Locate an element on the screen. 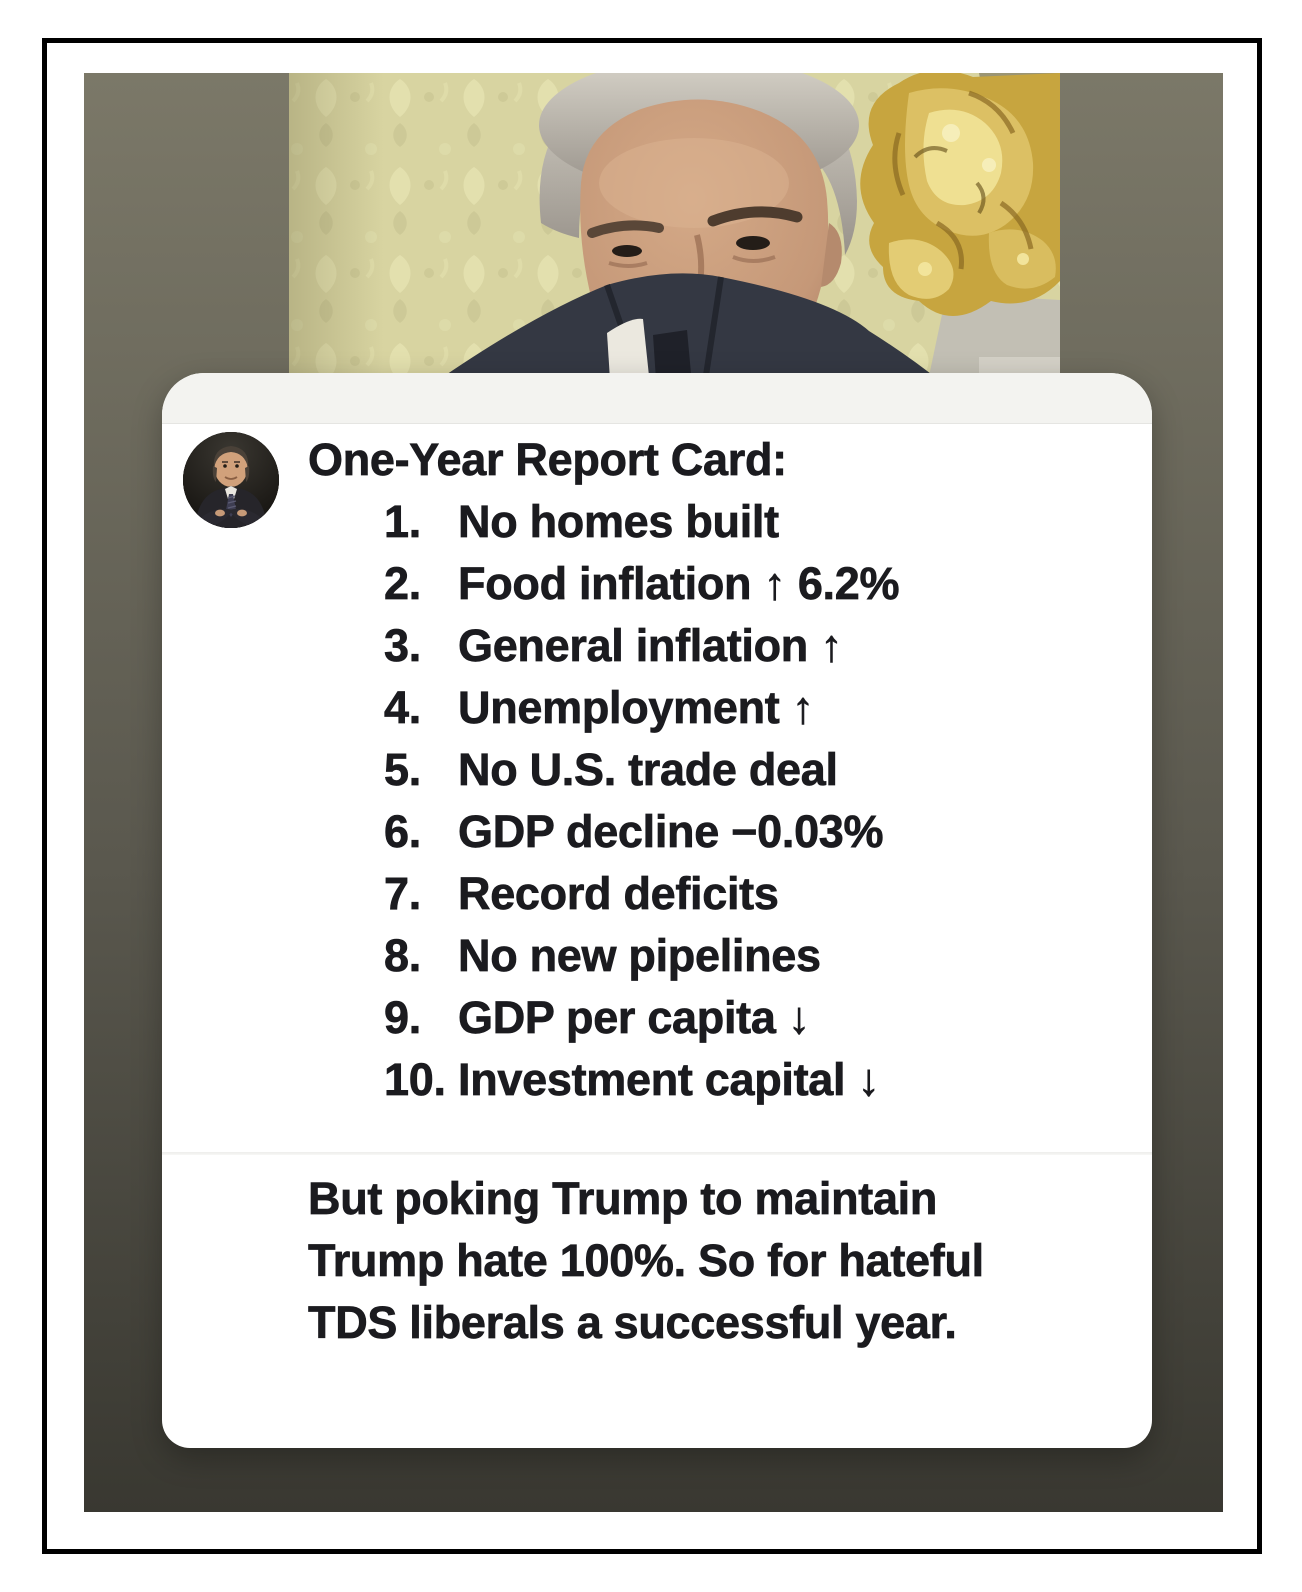 The height and width of the screenshot is (1592, 1302). list-item: 3. General inflation ↑ is located at coordinates (758, 646).